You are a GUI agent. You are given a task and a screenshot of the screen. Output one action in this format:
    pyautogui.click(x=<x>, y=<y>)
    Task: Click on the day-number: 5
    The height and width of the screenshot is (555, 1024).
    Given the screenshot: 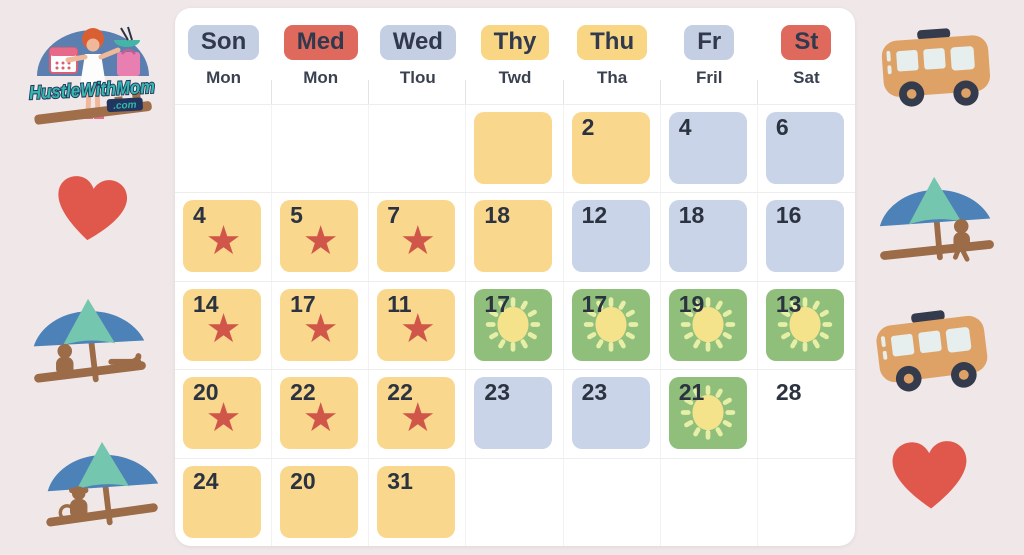 What is the action you would take?
    pyautogui.click(x=296, y=215)
    